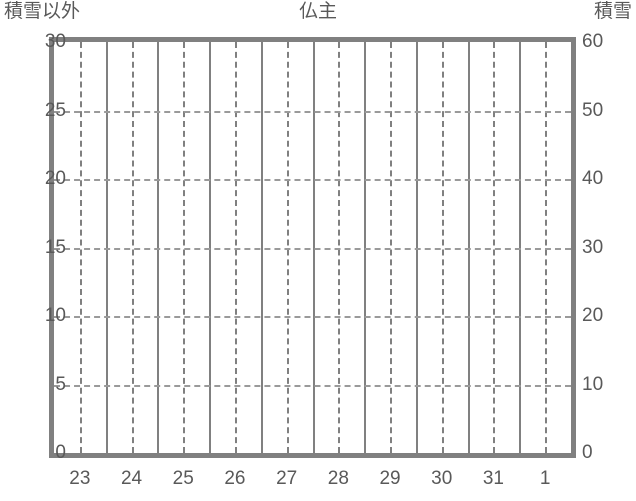 The image size is (636, 501). What do you see at coordinates (42, 11) in the screenshot?
I see `left-axis-heading: 積雪以外` at bounding box center [42, 11].